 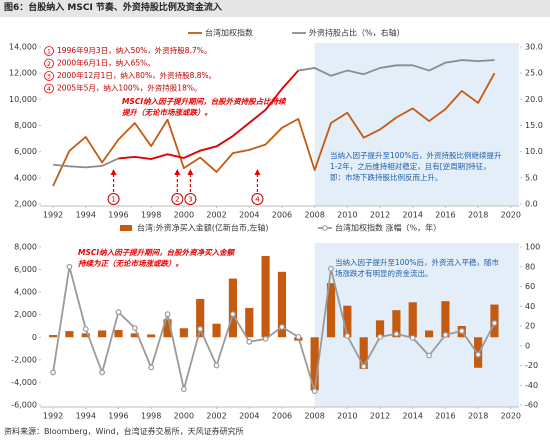 What do you see at coordinates (129, 88) in the screenshot?
I see `list-text: 2005年5月，纳入100%，外资持股18%。` at bounding box center [129, 88].